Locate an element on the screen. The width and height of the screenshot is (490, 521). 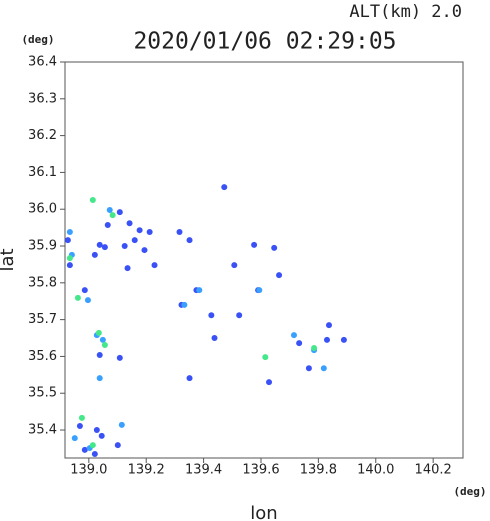
chart-title: 2020/01/06 02:29:05 is located at coordinates (264, 42).